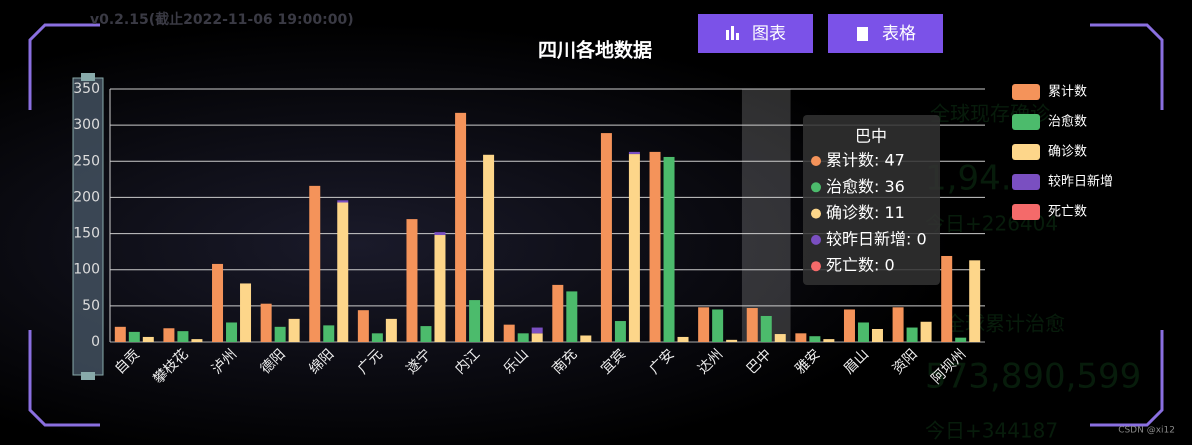  I want to click on watermark: CSDN @xi12, so click(1146, 431).